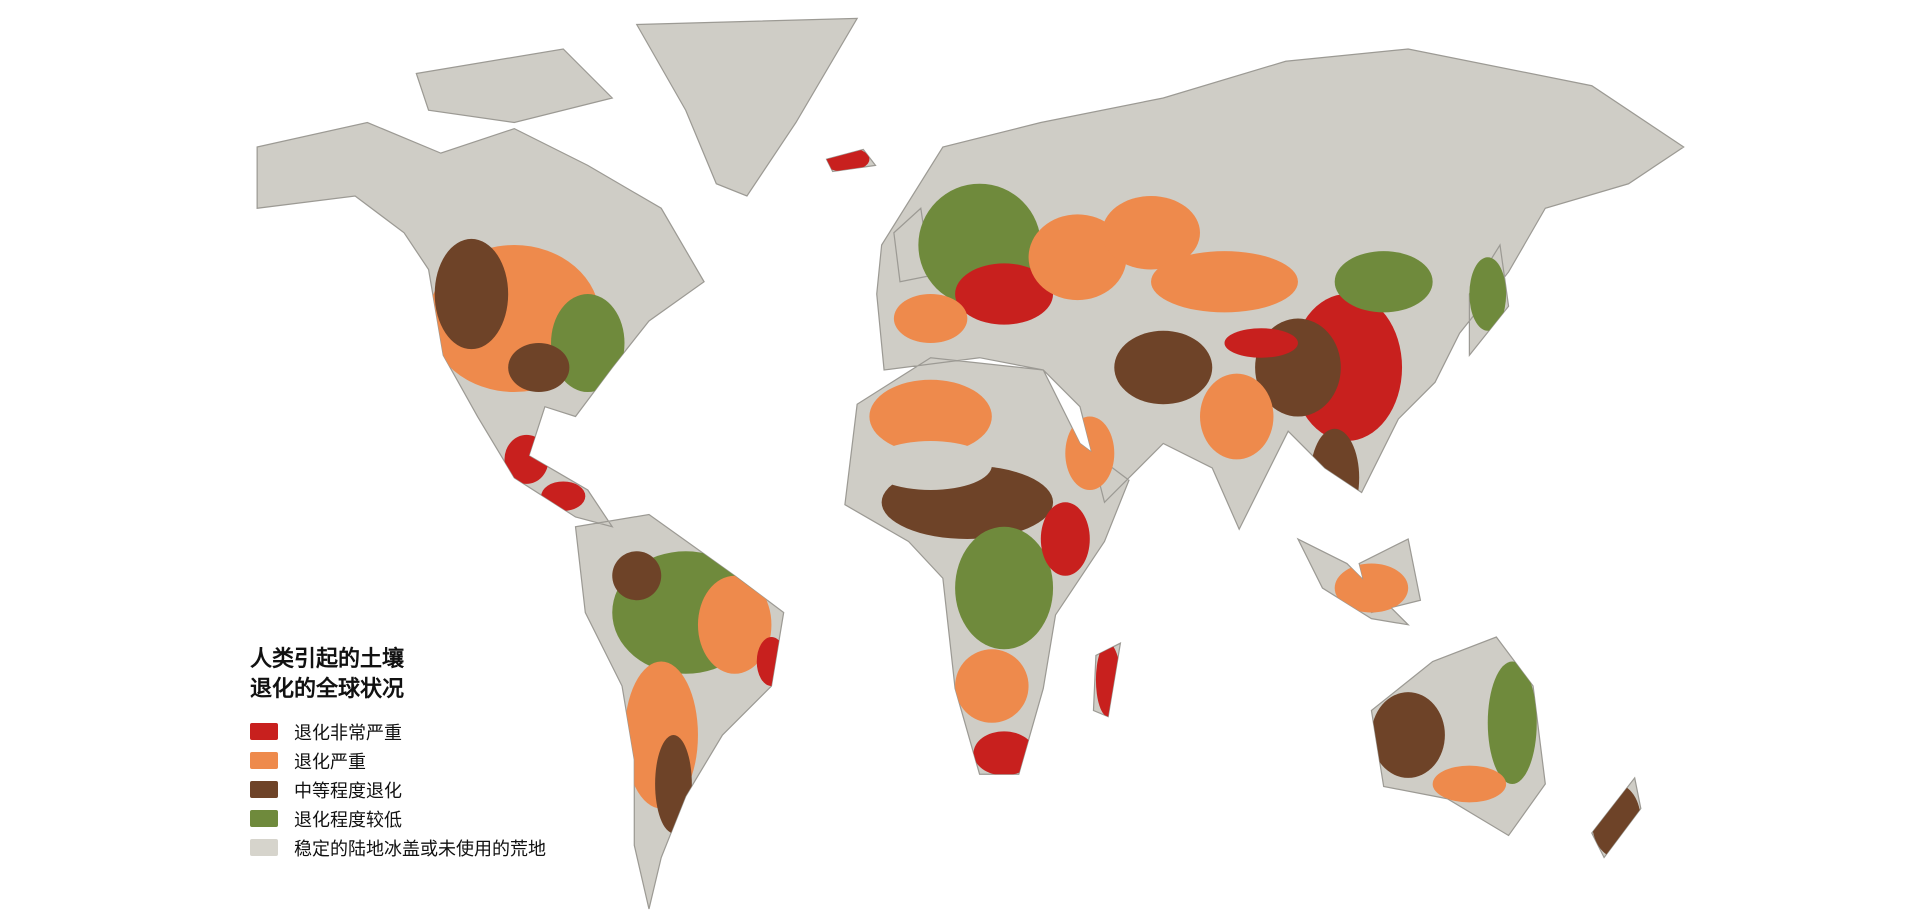 The height and width of the screenshot is (920, 1920). What do you see at coordinates (348, 820) in the screenshot?
I see `legend-label: 退化程度较低` at bounding box center [348, 820].